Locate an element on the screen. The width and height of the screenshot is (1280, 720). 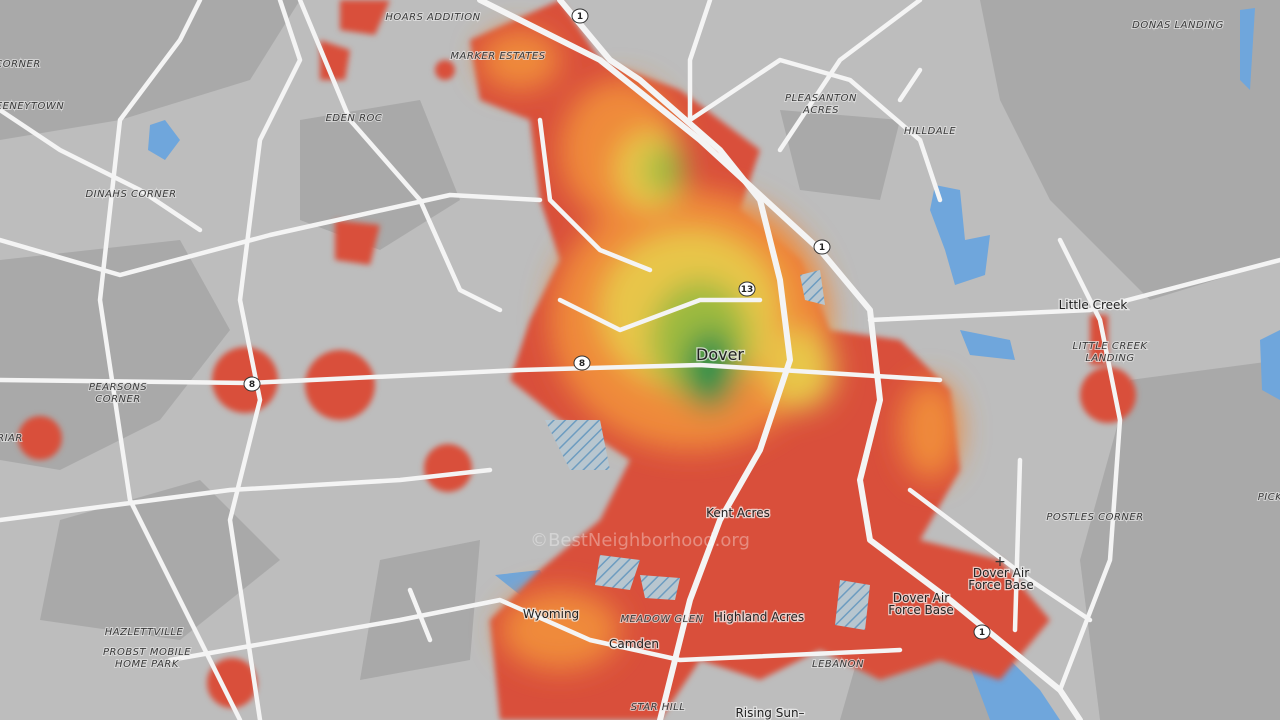
town-label: Camden is located at coordinates (634, 644).